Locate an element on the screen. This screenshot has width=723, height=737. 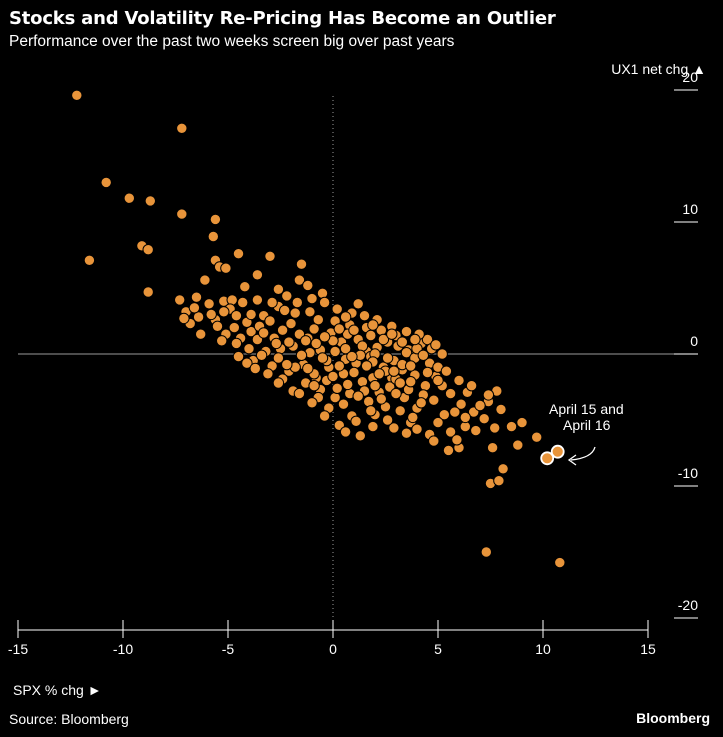
y-tick-label: 10 is located at coordinates (690, 209).